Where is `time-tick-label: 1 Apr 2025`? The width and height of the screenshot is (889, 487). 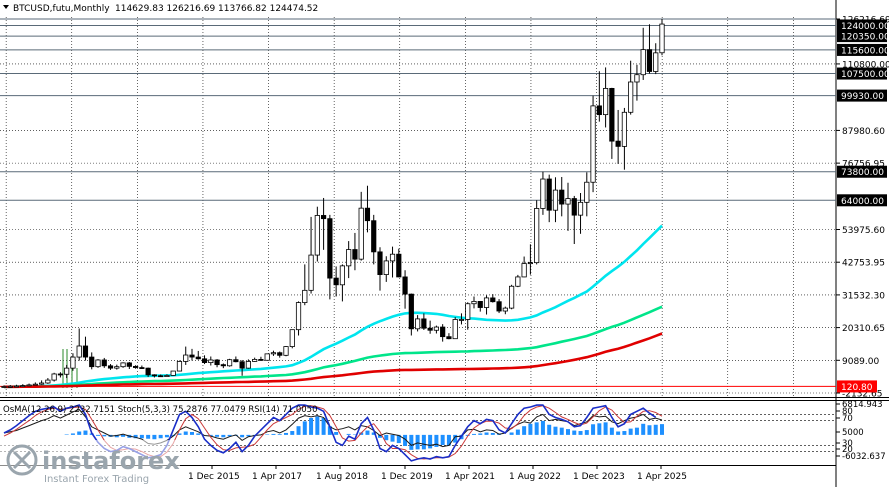 time-tick-label: 1 Apr 2025 is located at coordinates (662, 477).